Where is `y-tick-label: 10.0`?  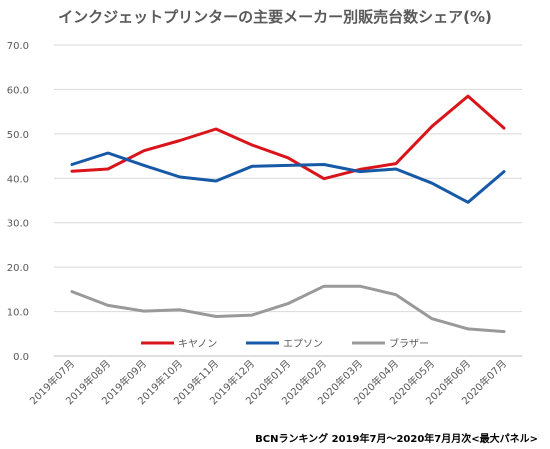
y-tick-label: 10.0 is located at coordinates (18, 313).